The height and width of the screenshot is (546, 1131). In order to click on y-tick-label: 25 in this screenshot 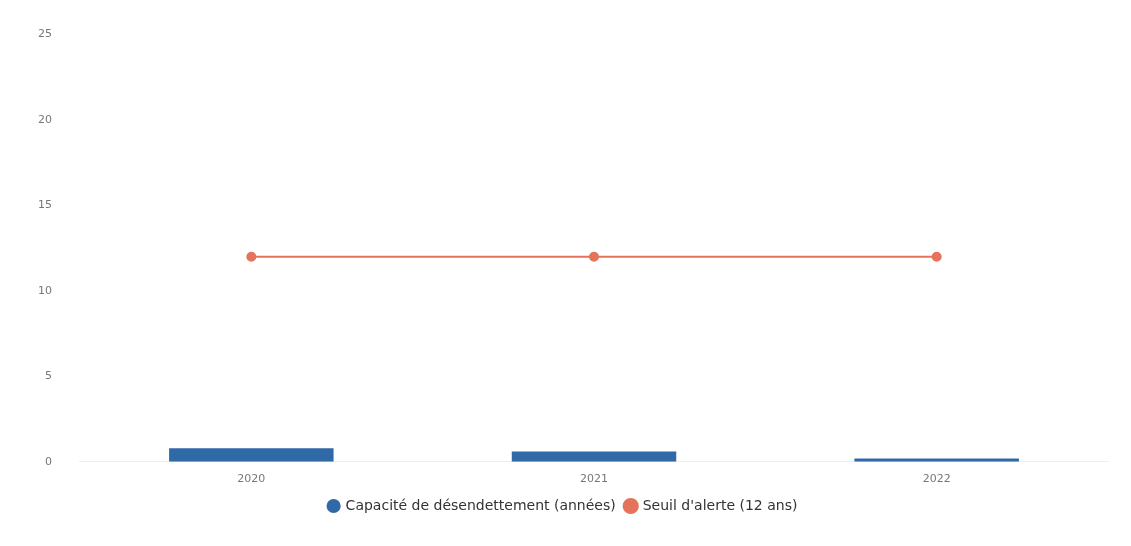, I will do `click(45, 34)`.